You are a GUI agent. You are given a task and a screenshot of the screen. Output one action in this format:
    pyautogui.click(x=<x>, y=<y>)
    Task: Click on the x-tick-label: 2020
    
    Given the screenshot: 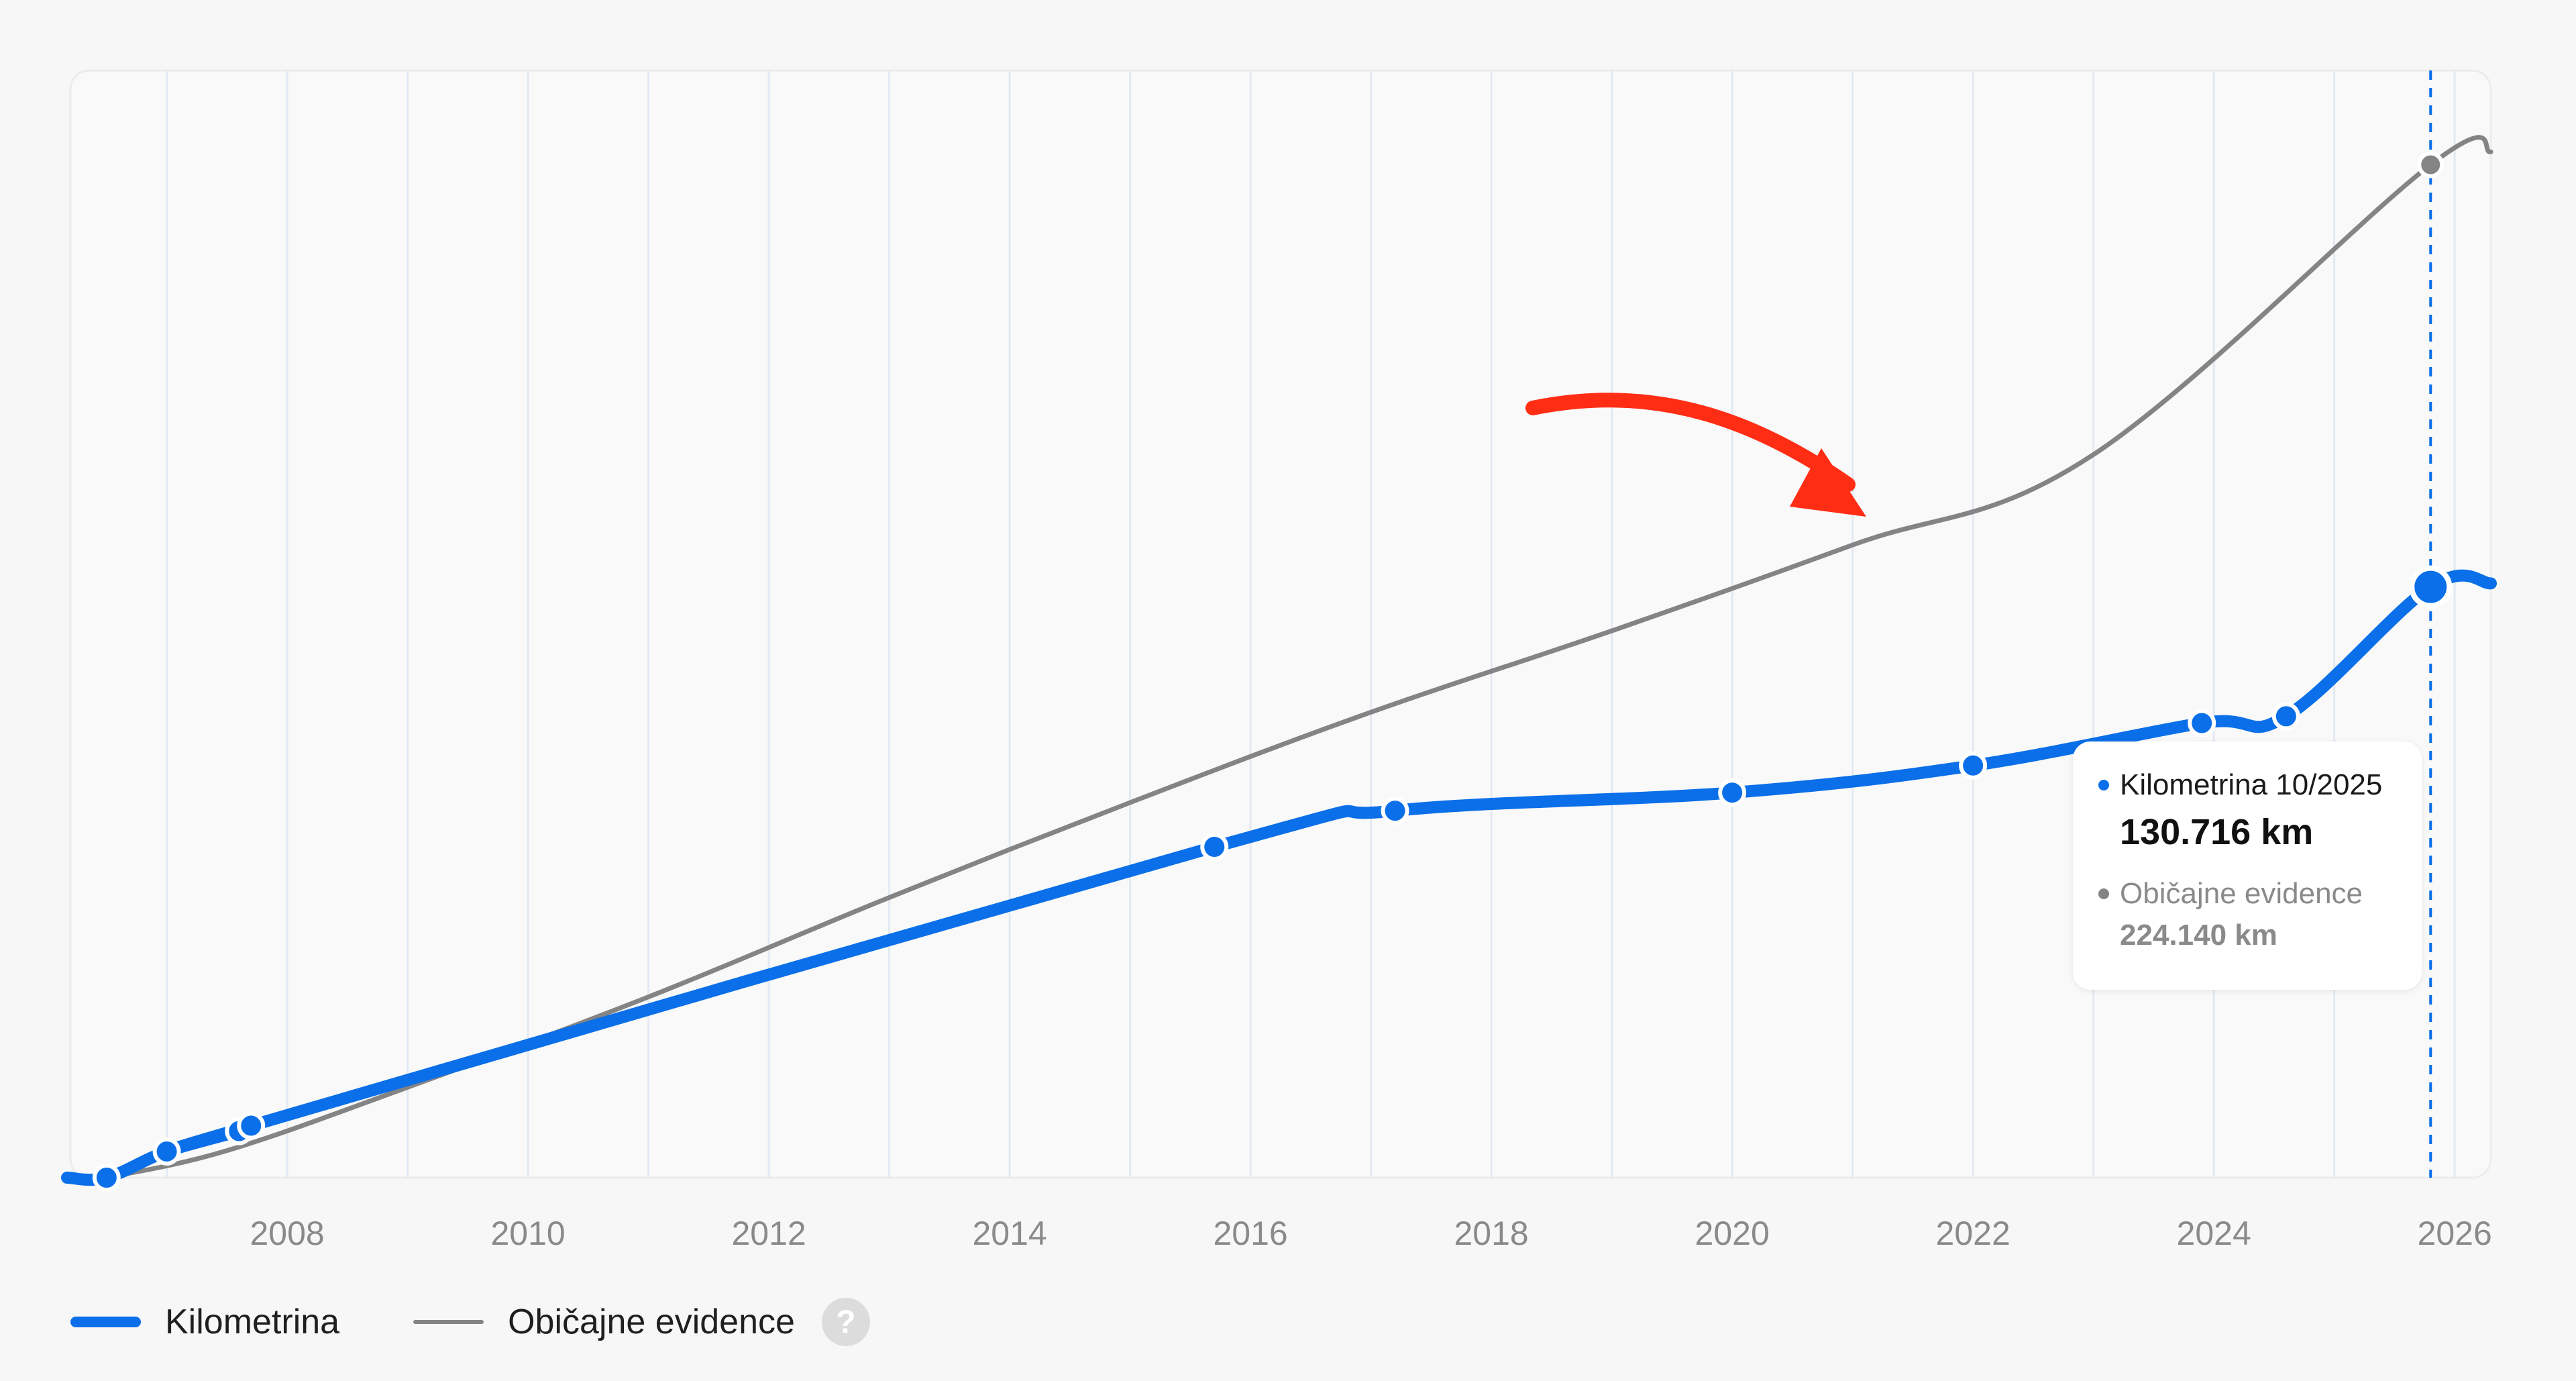 What is the action you would take?
    pyautogui.click(x=1732, y=1233)
    